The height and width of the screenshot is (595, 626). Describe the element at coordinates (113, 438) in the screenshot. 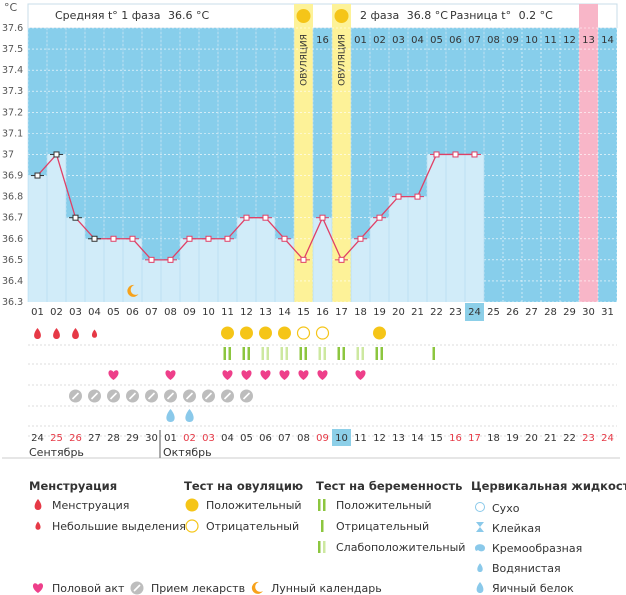

I see `date-label: 28` at that location.